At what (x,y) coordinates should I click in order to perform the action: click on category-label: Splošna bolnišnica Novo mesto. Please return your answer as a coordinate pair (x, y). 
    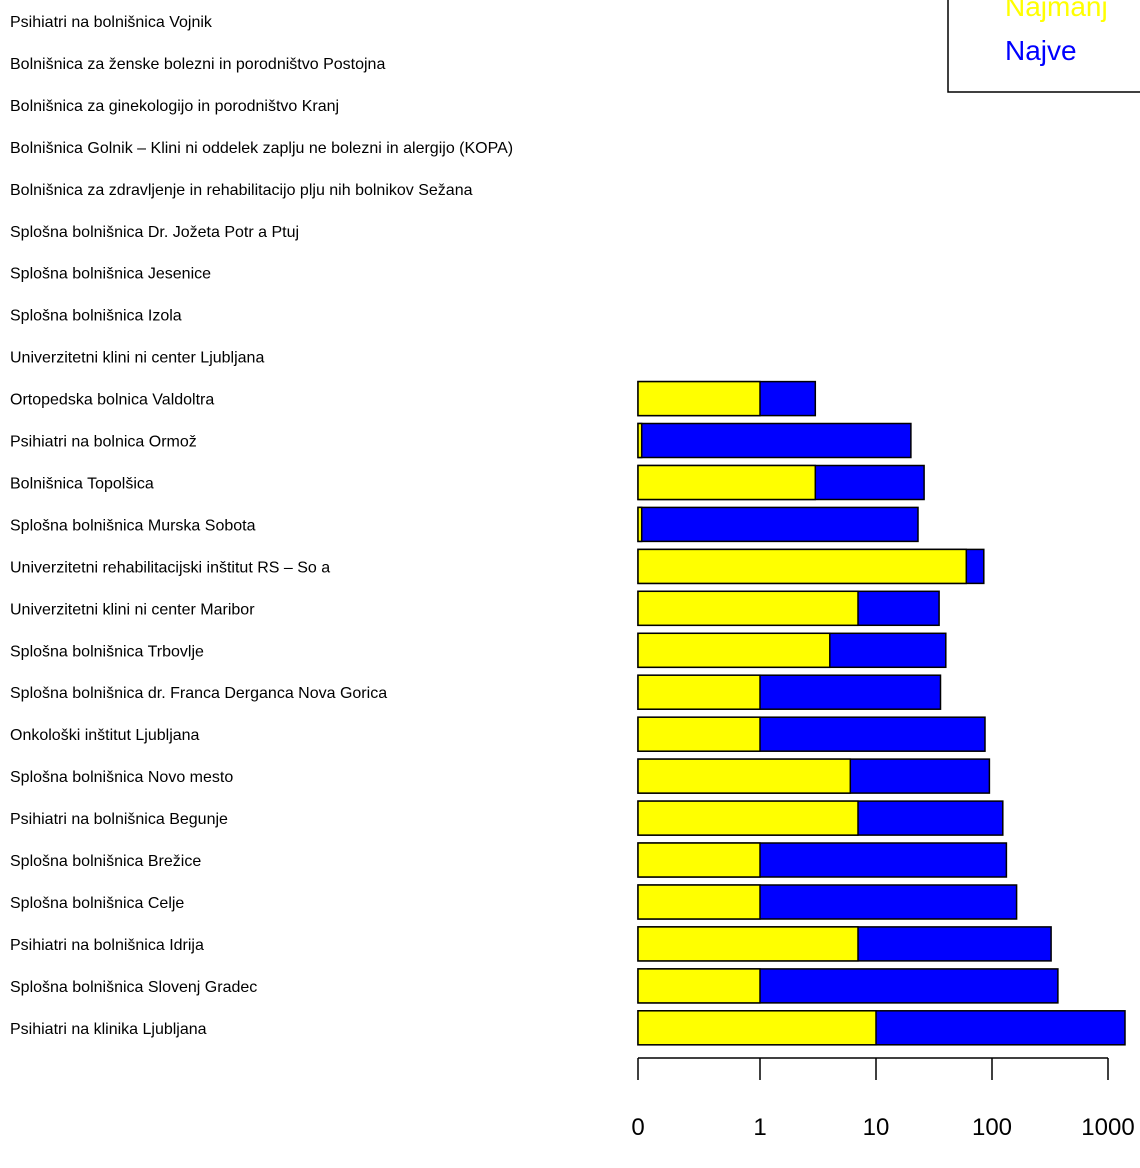
    Looking at the image, I should click on (121, 777).